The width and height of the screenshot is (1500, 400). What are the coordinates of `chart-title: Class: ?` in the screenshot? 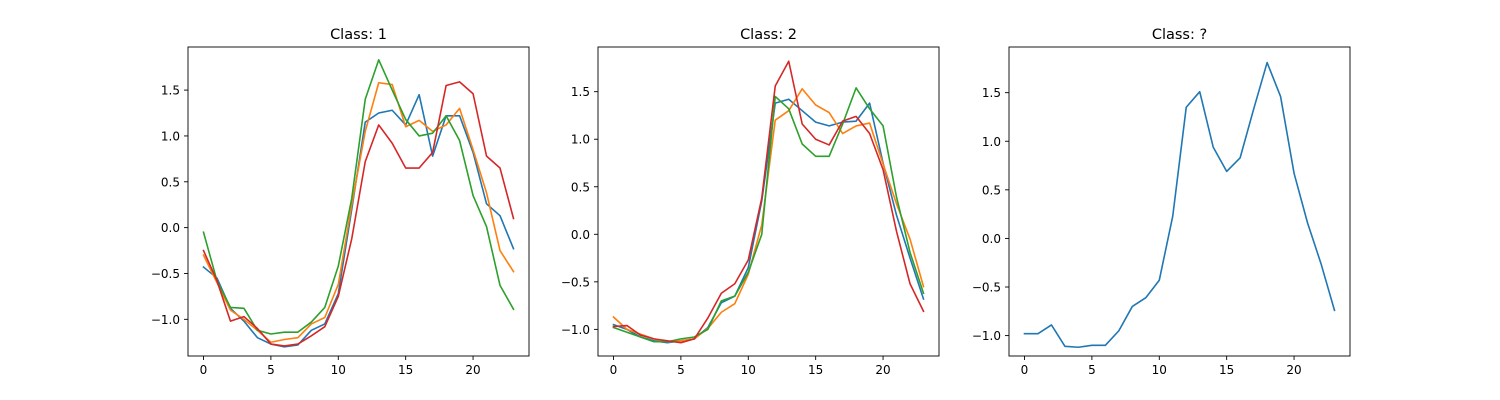 It's located at (1179, 35).